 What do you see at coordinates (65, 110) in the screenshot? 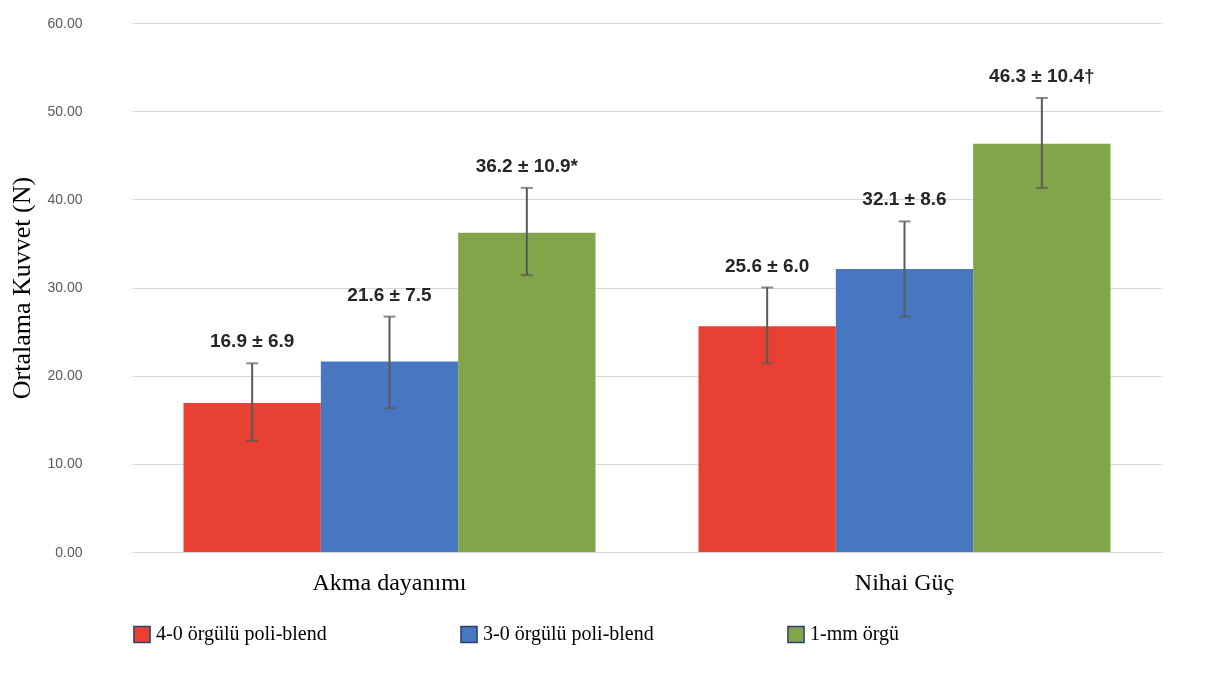
I see `y-tick-label: 50.00` at bounding box center [65, 110].